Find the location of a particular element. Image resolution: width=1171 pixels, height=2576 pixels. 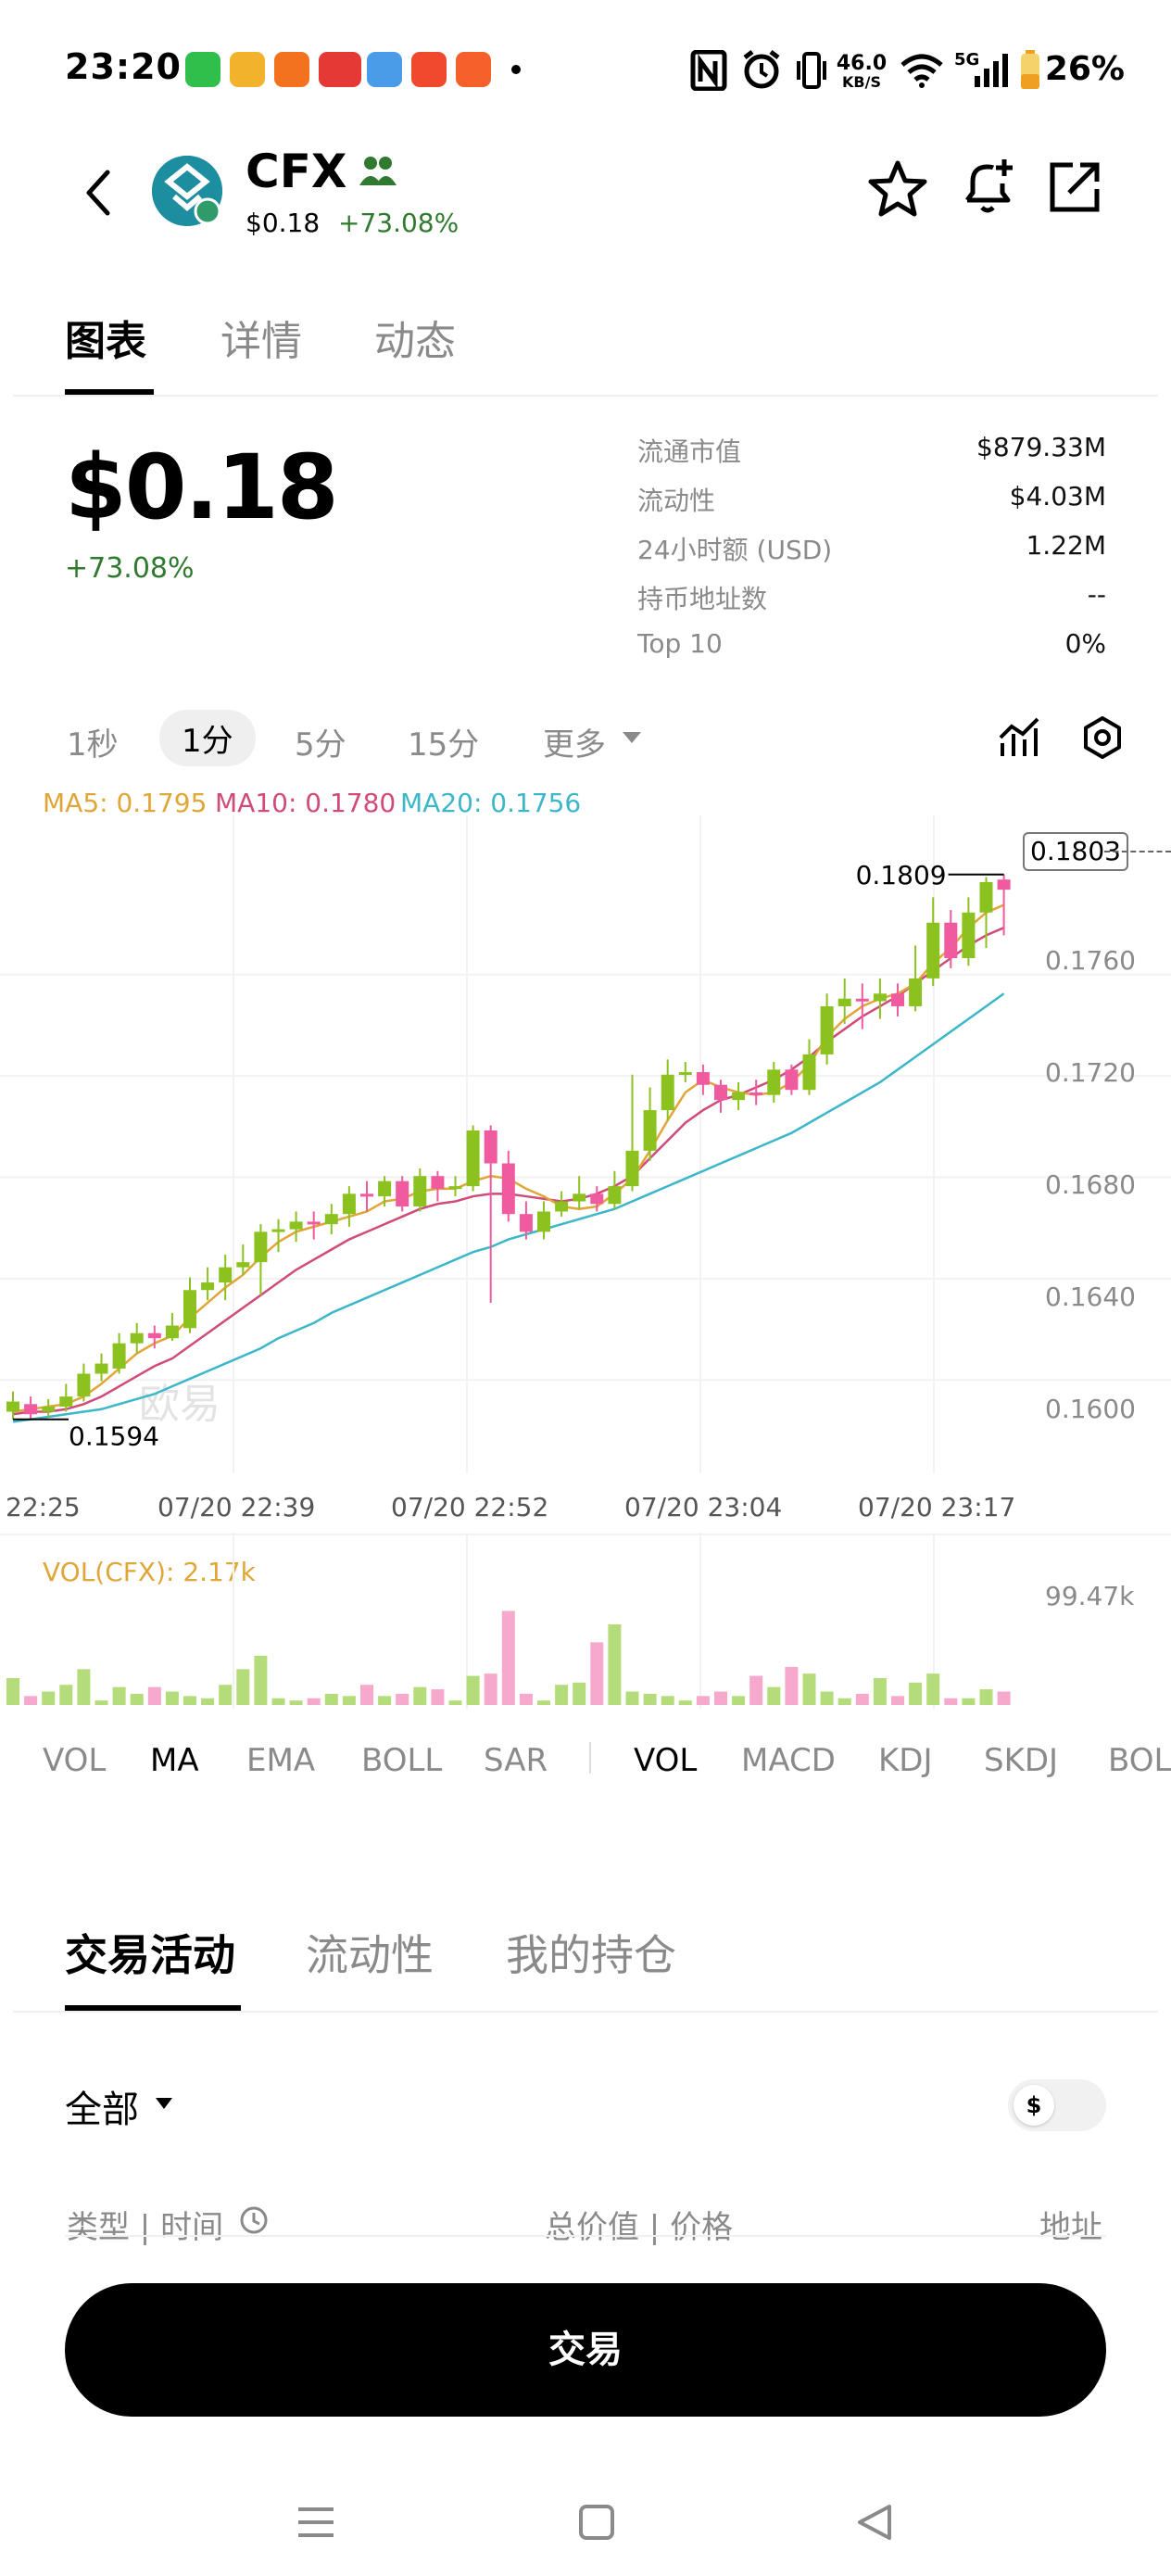

mail-icon is located at coordinates (248, 69).